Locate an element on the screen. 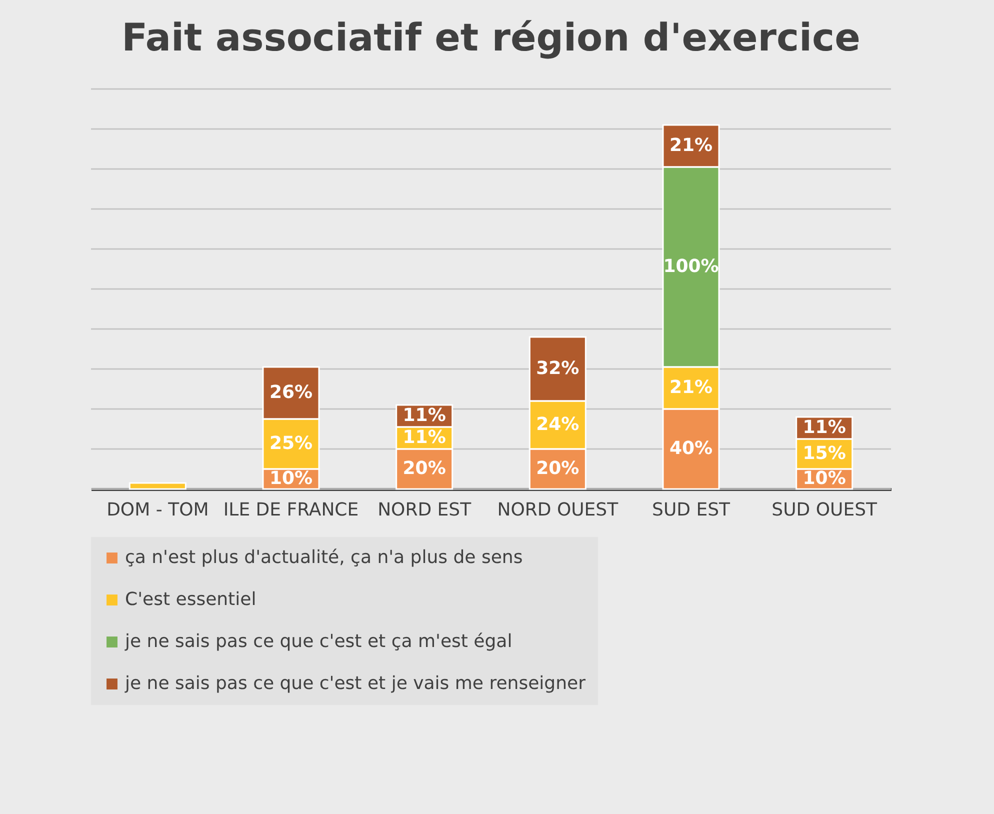 The width and height of the screenshot is (994, 814). data-label: 32% is located at coordinates (558, 368).